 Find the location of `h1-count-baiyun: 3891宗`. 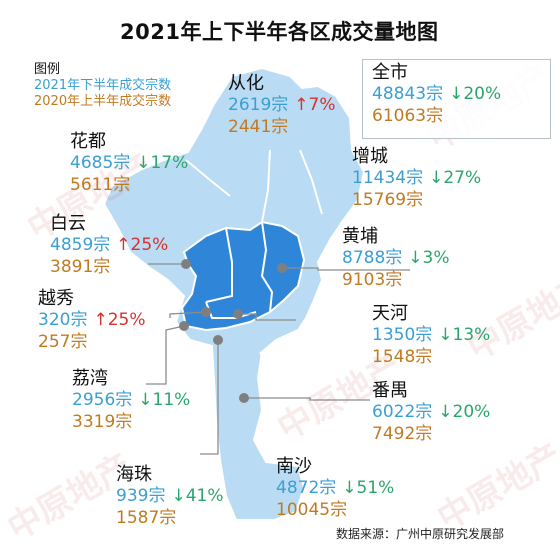

h1-count-baiyun: 3891宗 is located at coordinates (80, 267).